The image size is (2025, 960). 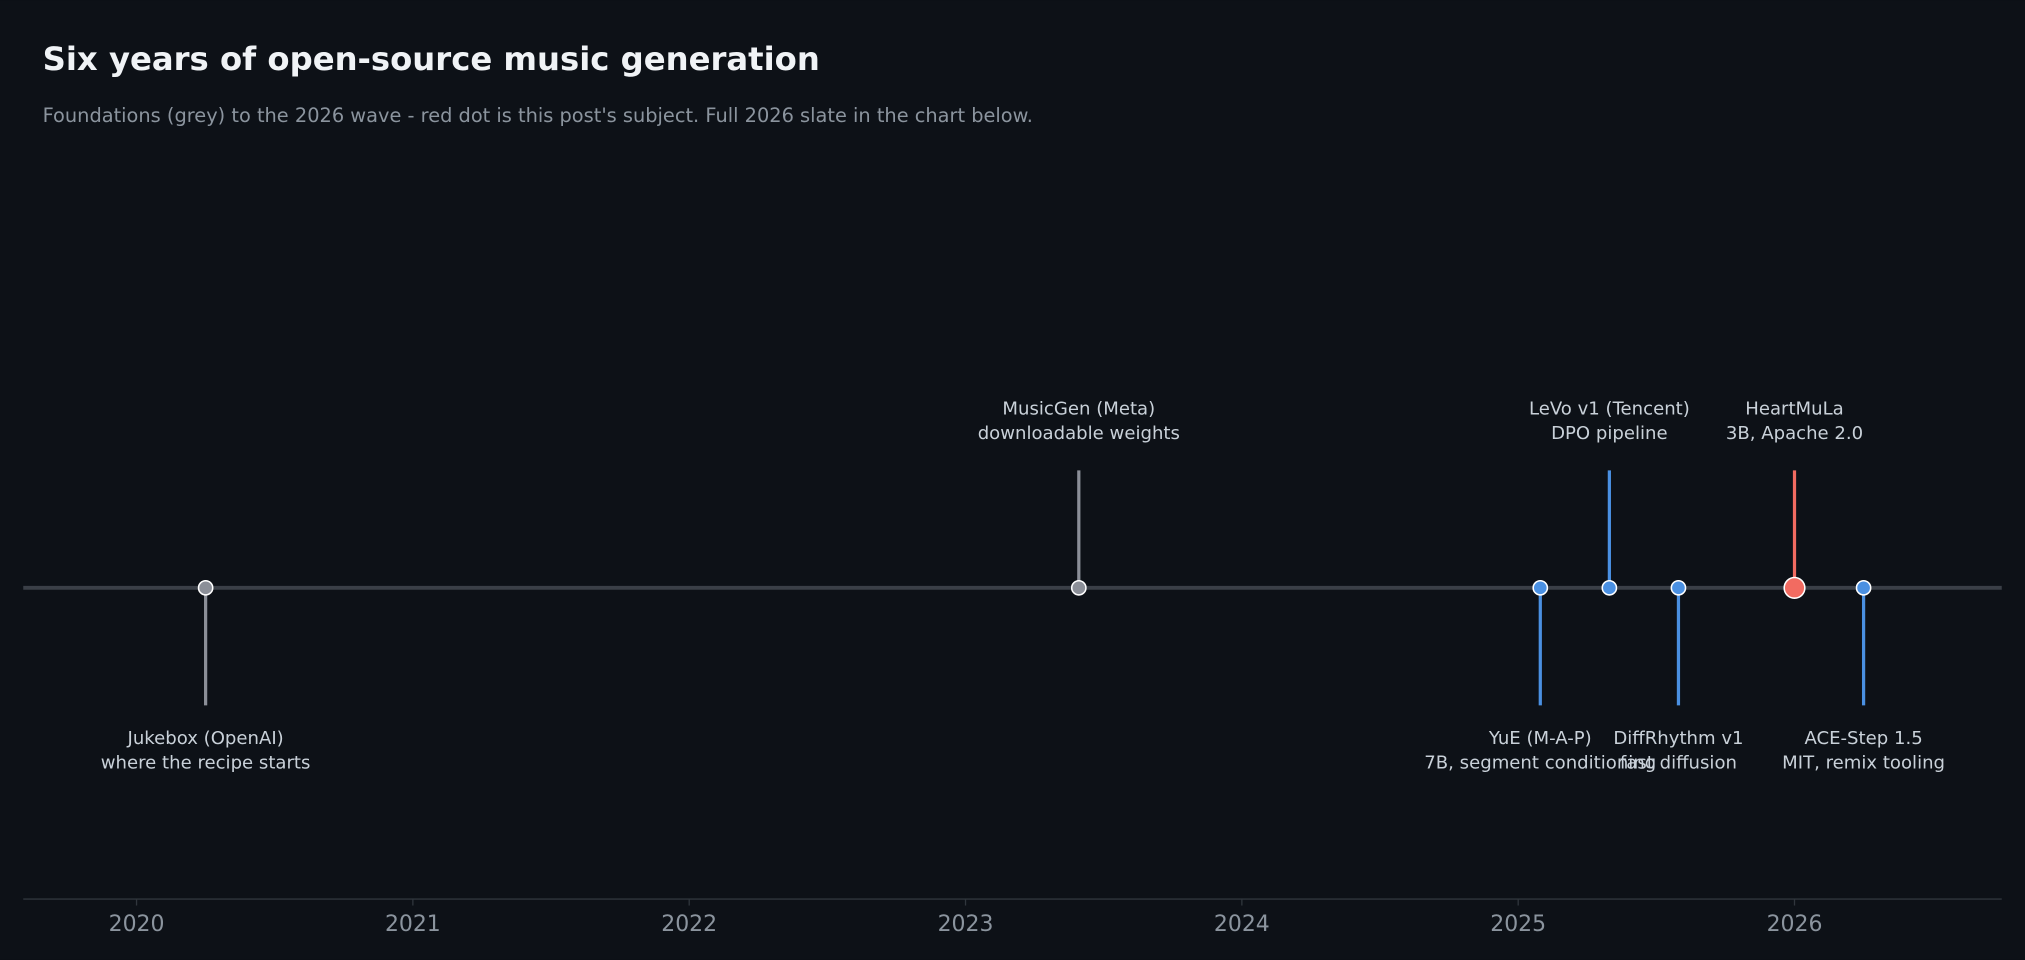 I want to click on x-tick-label: 2024, so click(x=1242, y=924).